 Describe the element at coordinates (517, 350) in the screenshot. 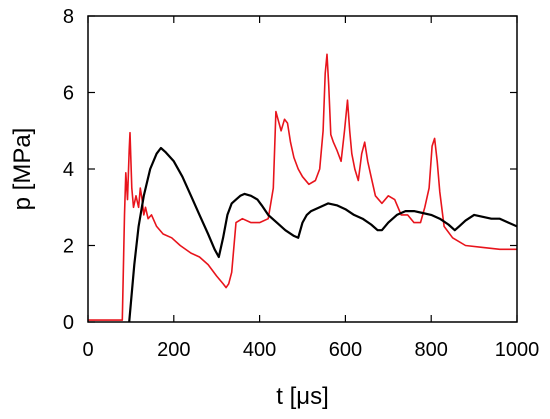

I see `x-tick-label: 1000` at that location.